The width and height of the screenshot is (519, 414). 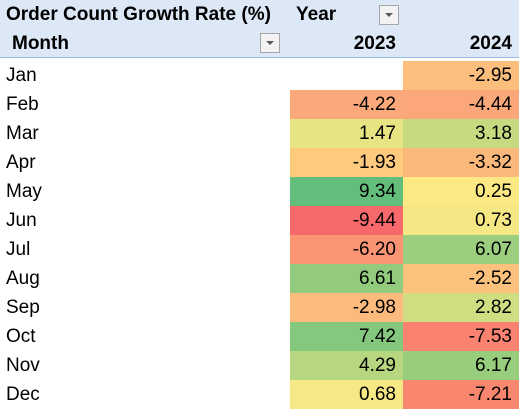 I want to click on value-cell-2024: -3.32, so click(x=461, y=162).